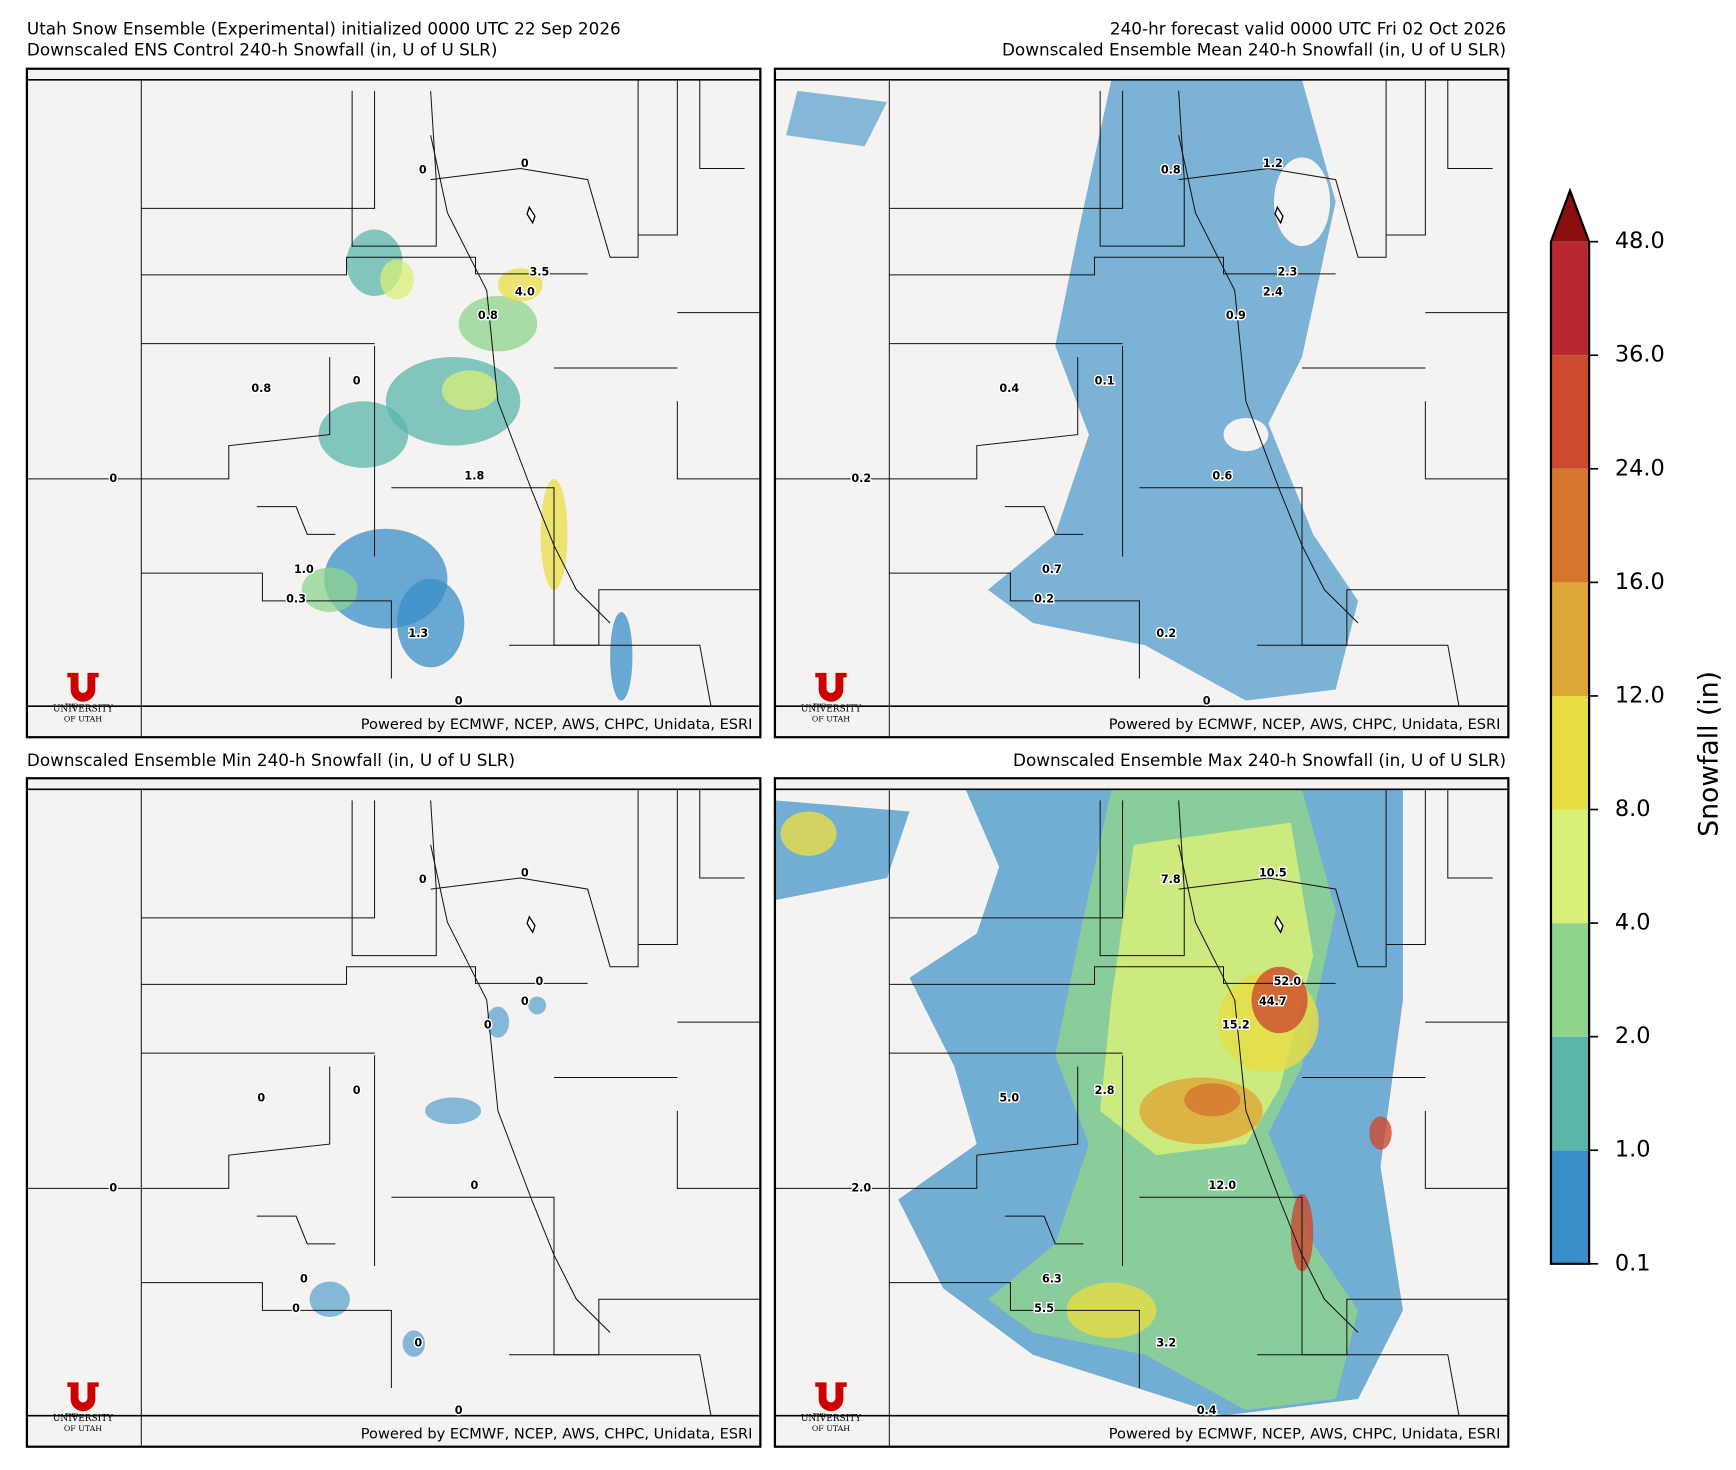 Image resolution: width=1736 pixels, height=1470 pixels. Describe the element at coordinates (1633, 923) in the screenshot. I see `colorbar-tick-label: 4.0` at that location.